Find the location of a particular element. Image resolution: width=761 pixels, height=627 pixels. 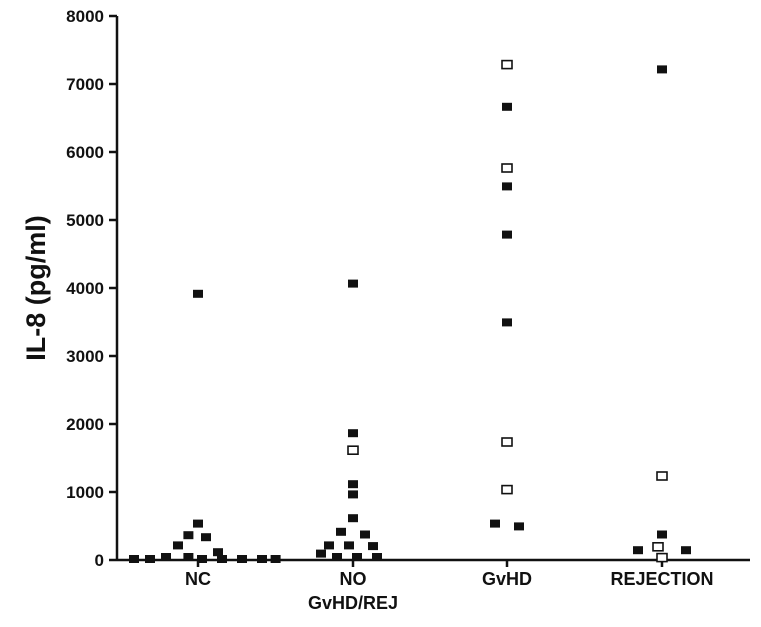

x-category-label: REJECTION is located at coordinates (661, 579).